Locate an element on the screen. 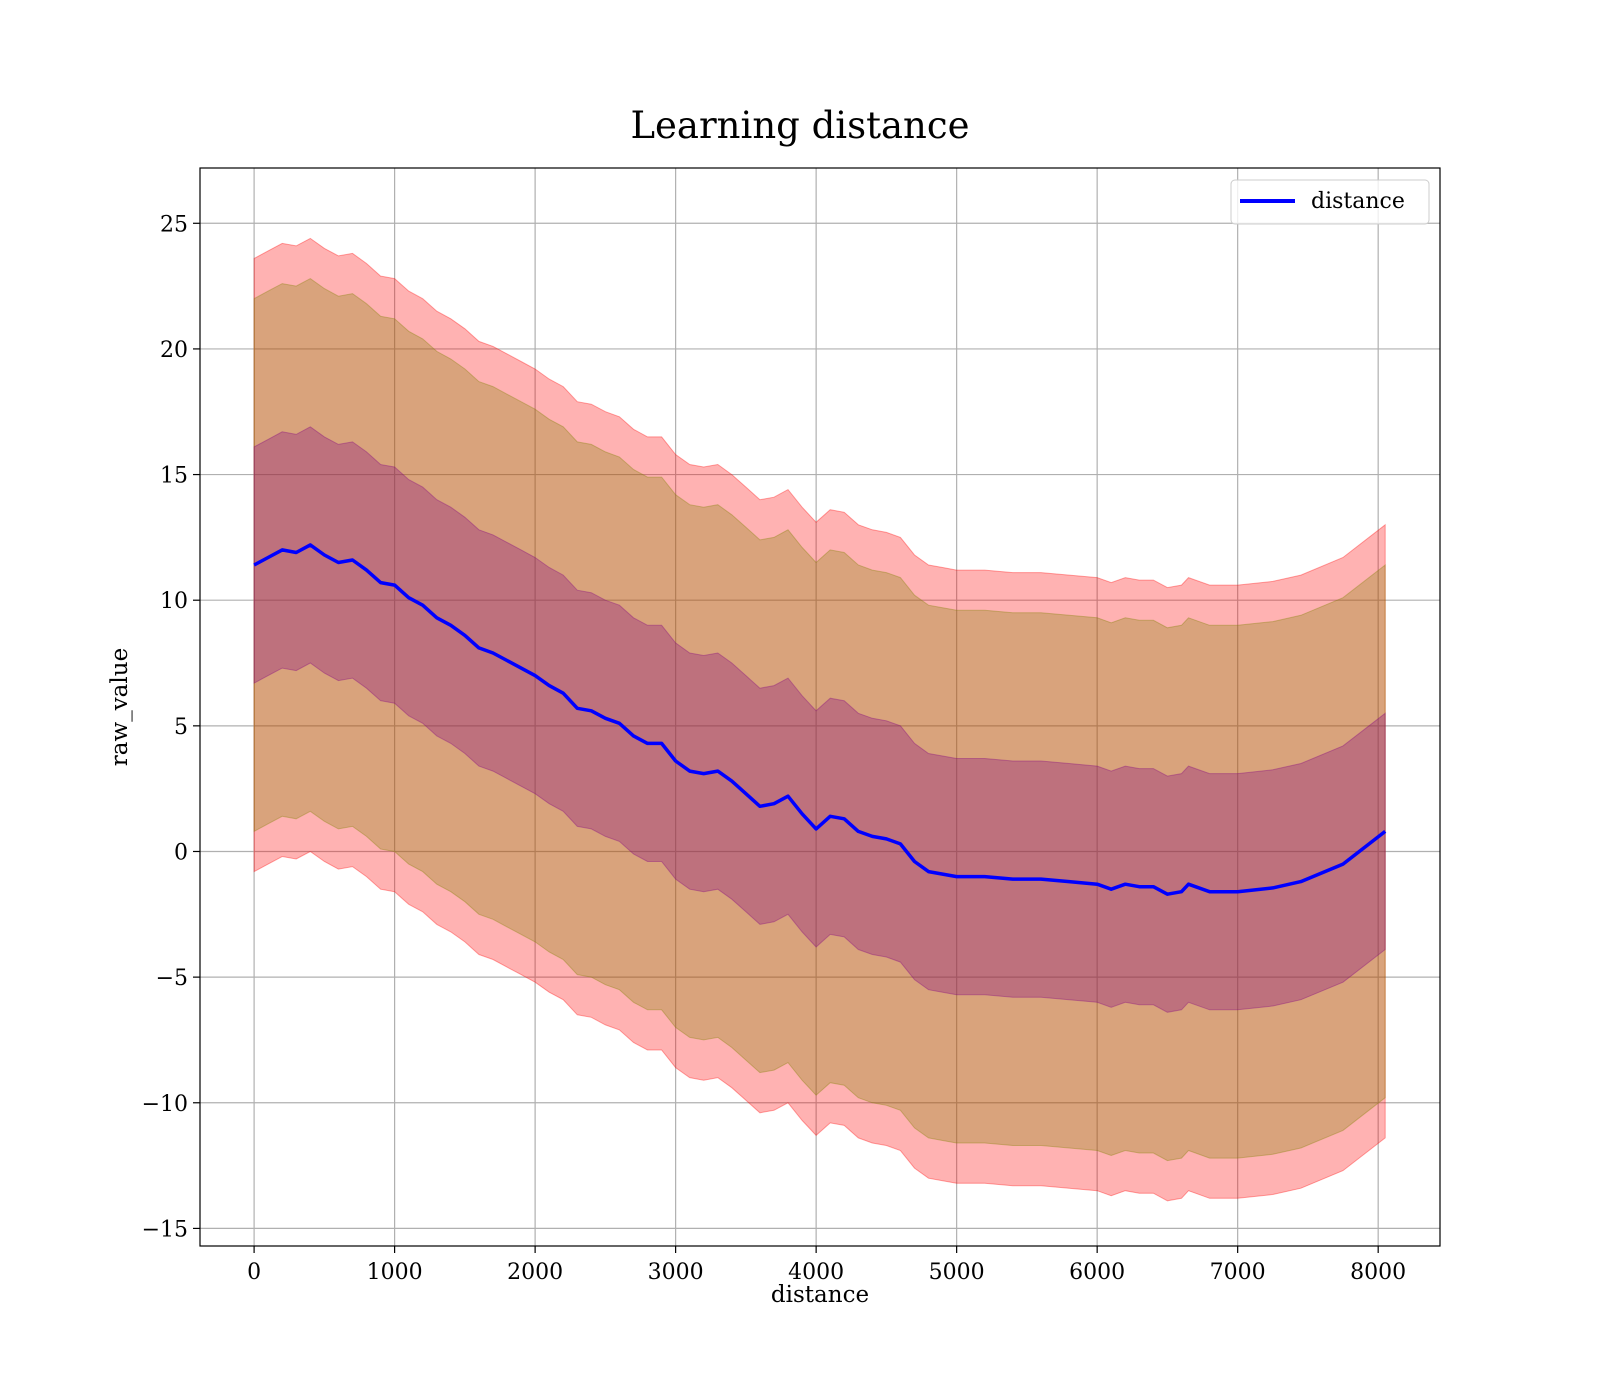 The image size is (1600, 1400). y-tick-label: 0 is located at coordinates (181, 852).